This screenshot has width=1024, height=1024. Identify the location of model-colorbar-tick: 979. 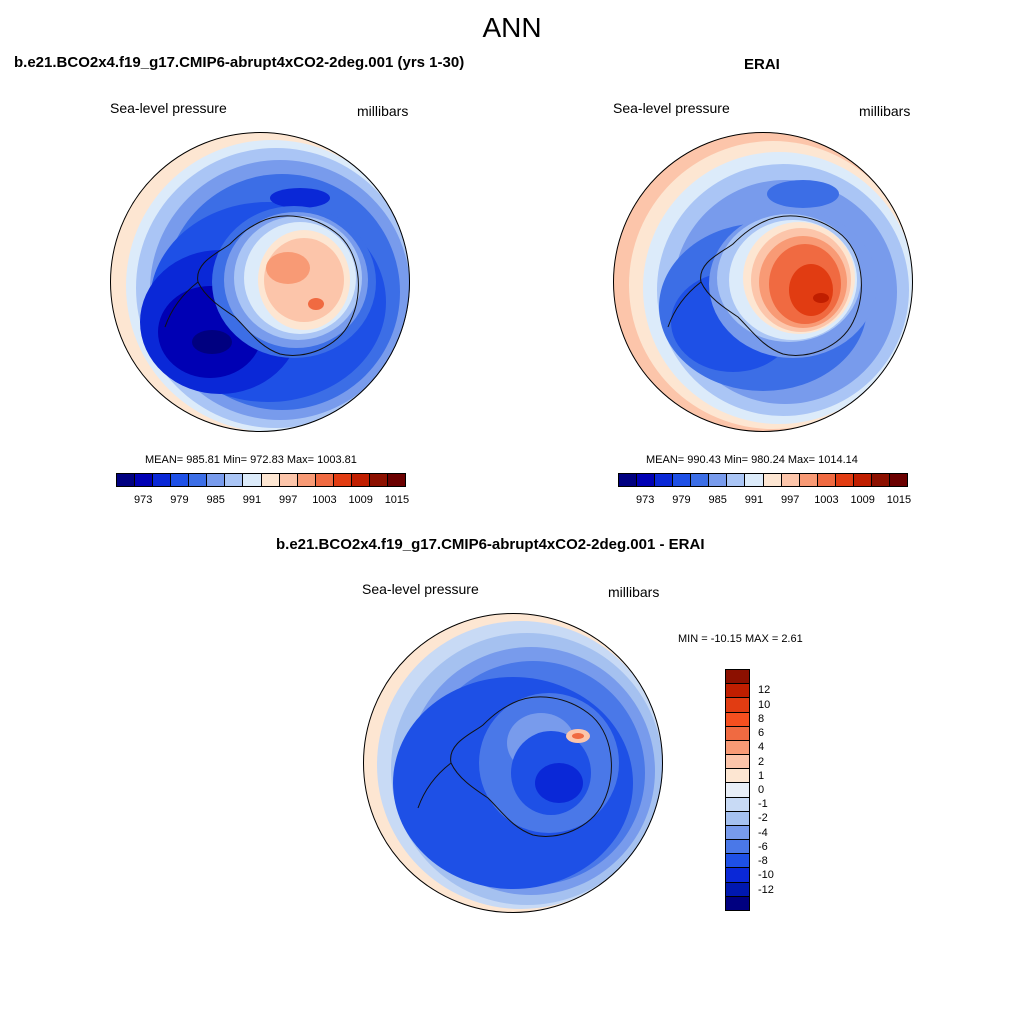
(179, 500).